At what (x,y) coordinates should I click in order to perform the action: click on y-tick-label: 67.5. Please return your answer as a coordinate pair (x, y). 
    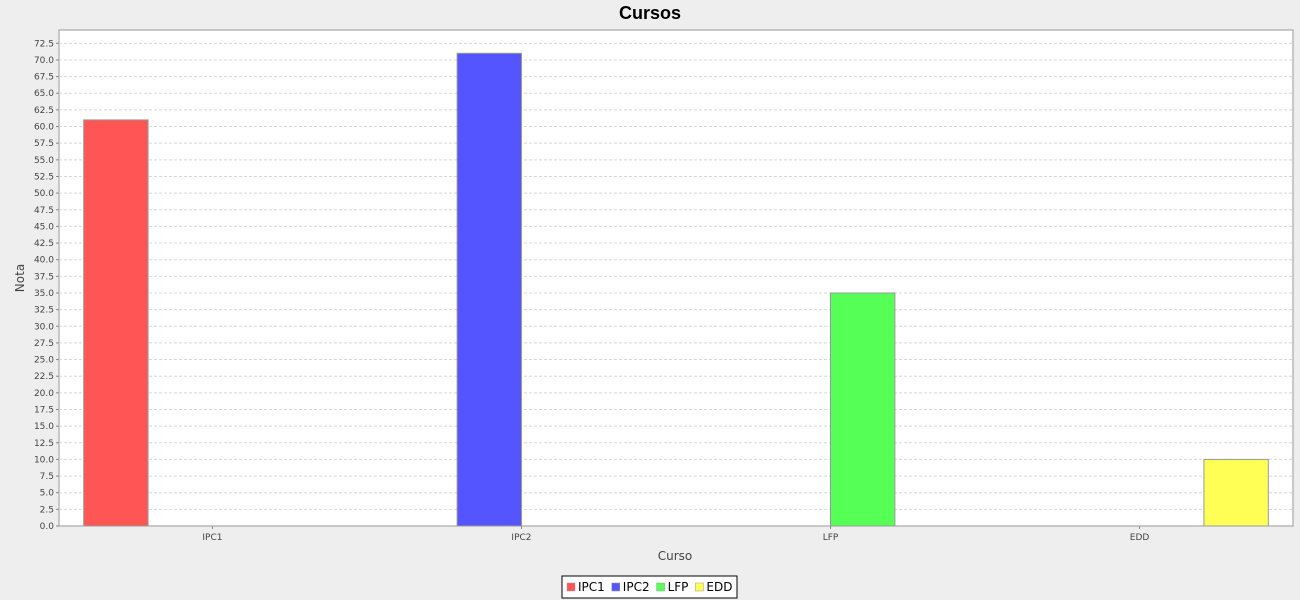
    Looking at the image, I should click on (44, 78).